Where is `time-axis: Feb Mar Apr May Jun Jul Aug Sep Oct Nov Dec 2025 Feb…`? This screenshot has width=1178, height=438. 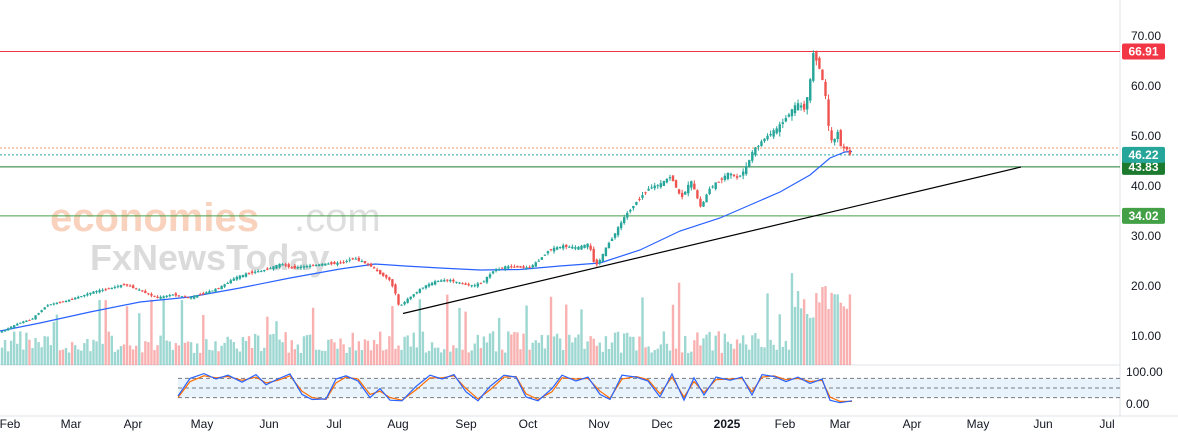
time-axis: Feb Mar Apr May Jun Jul Aug Sep Oct Nov Dec 2025 Feb… is located at coordinates (557, 424).